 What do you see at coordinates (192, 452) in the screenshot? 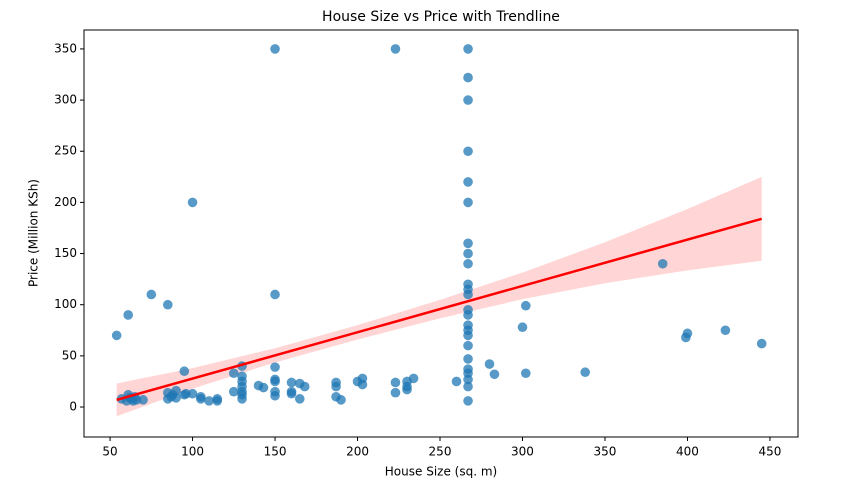
I see `x-tick-label: 100` at bounding box center [192, 452].